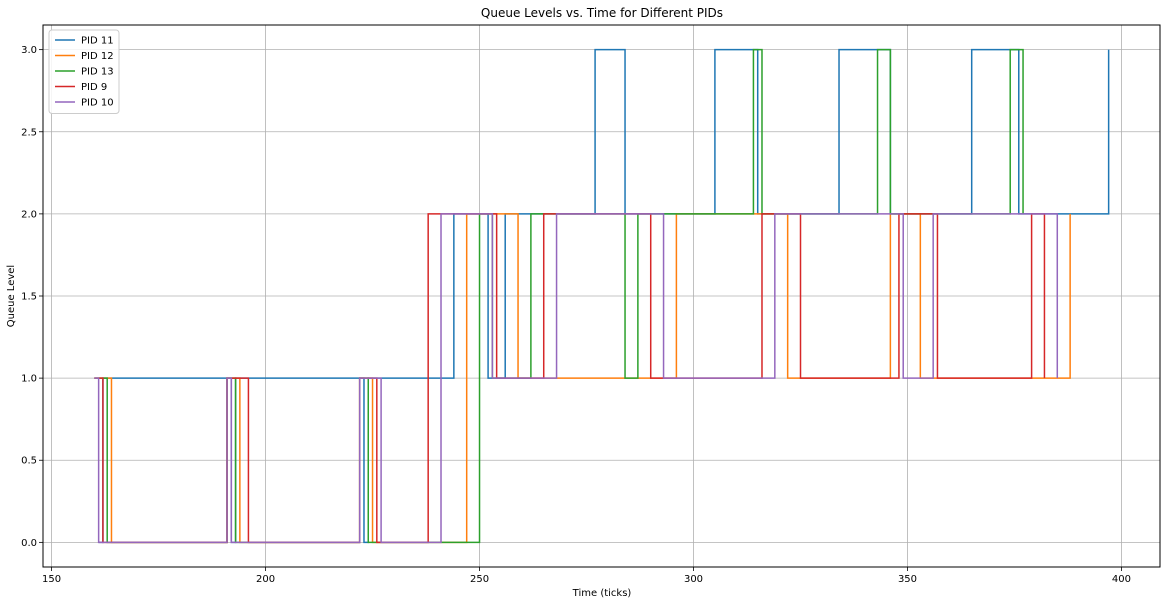 Image resolution: width=1167 pixels, height=604 pixels. I want to click on legend-label: PID 13, so click(97, 72).